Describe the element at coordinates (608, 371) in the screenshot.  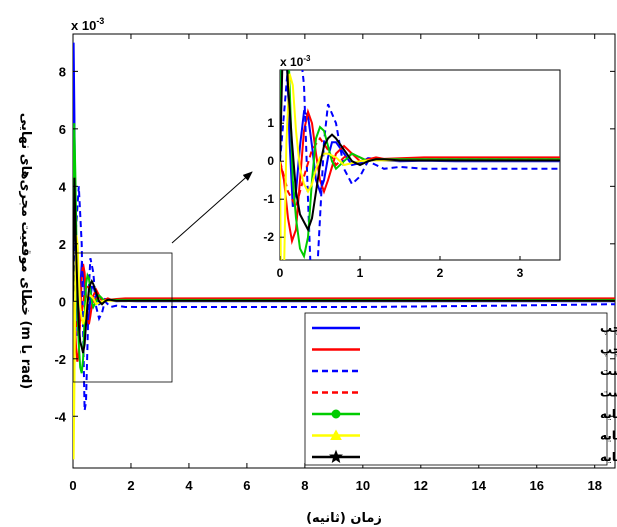
I see `legend-label-2: خطای موقعیت طولی مجری نهایی راست` at that location.